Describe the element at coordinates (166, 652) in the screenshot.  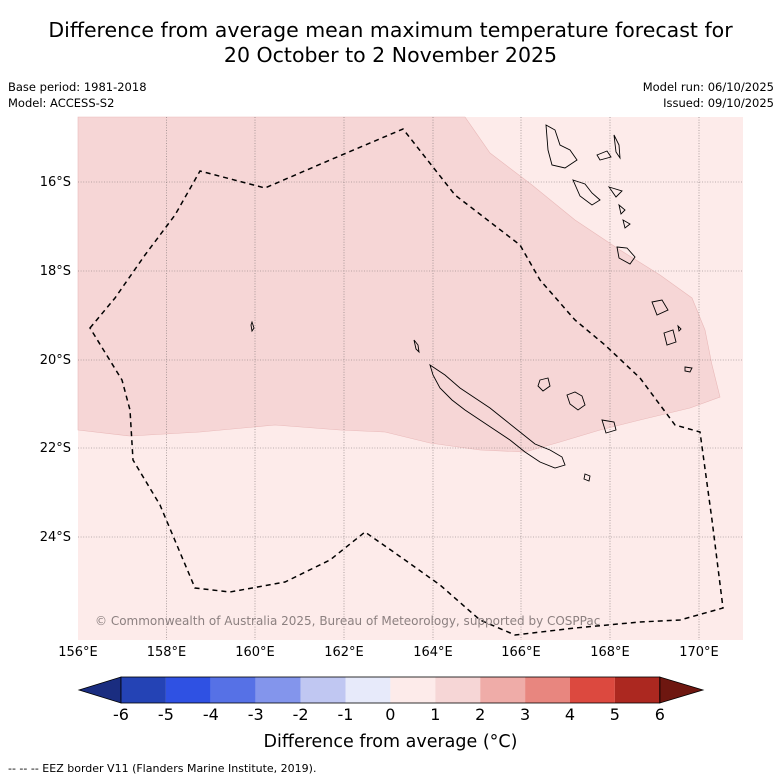
I see `lon-label-158e: 158°E` at that location.